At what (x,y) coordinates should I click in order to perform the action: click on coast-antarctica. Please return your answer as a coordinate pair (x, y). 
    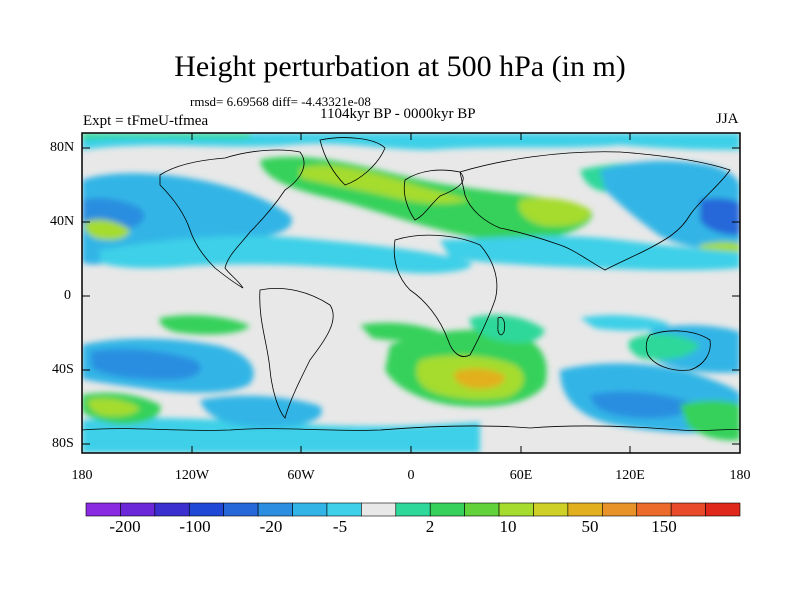
    Looking at the image, I should click on (411, 428).